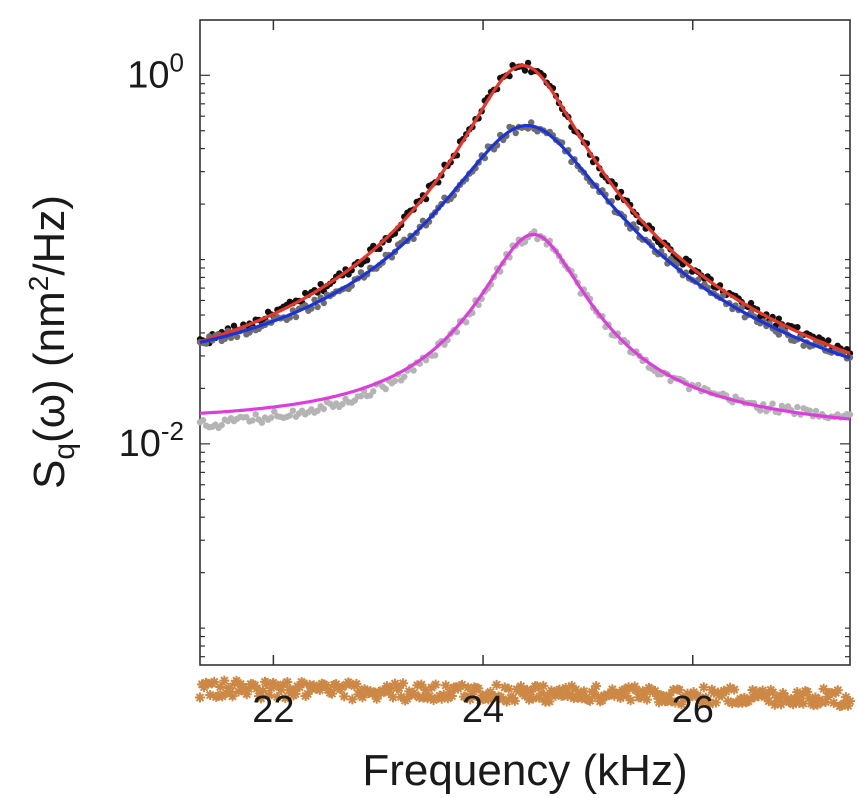  Describe the element at coordinates (524, 770) in the screenshot. I see `x-axis-label: Frequency (kHz)` at that location.